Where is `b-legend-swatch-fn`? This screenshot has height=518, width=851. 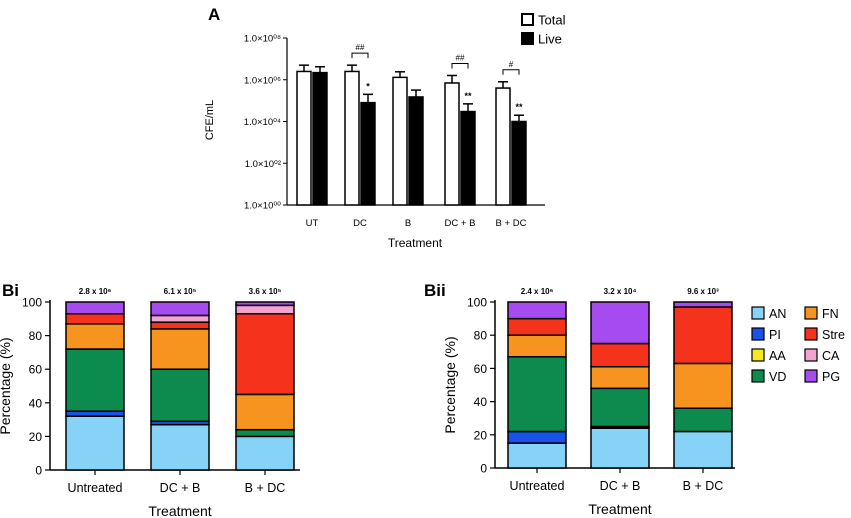 b-legend-swatch-fn is located at coordinates (811, 313).